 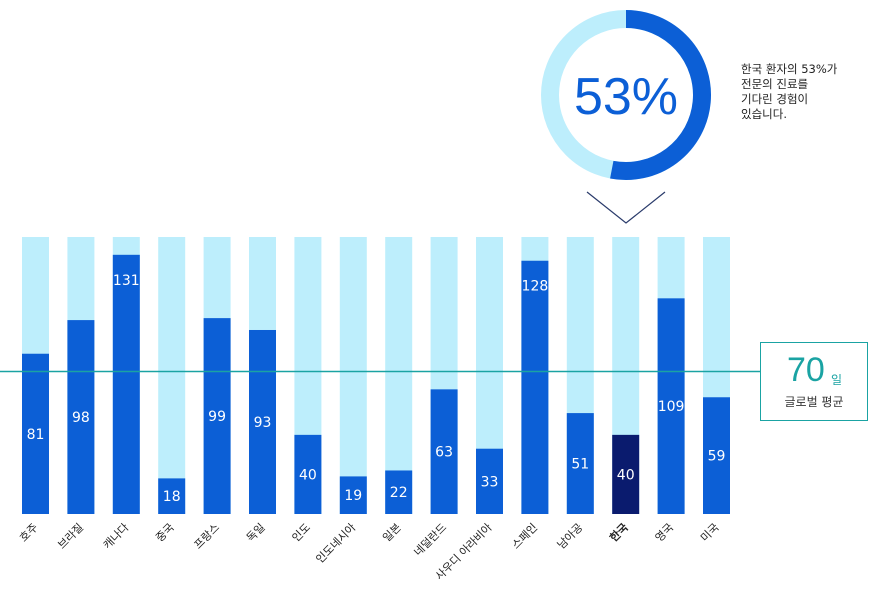 I want to click on category-label: 영국, so click(x=665, y=533).